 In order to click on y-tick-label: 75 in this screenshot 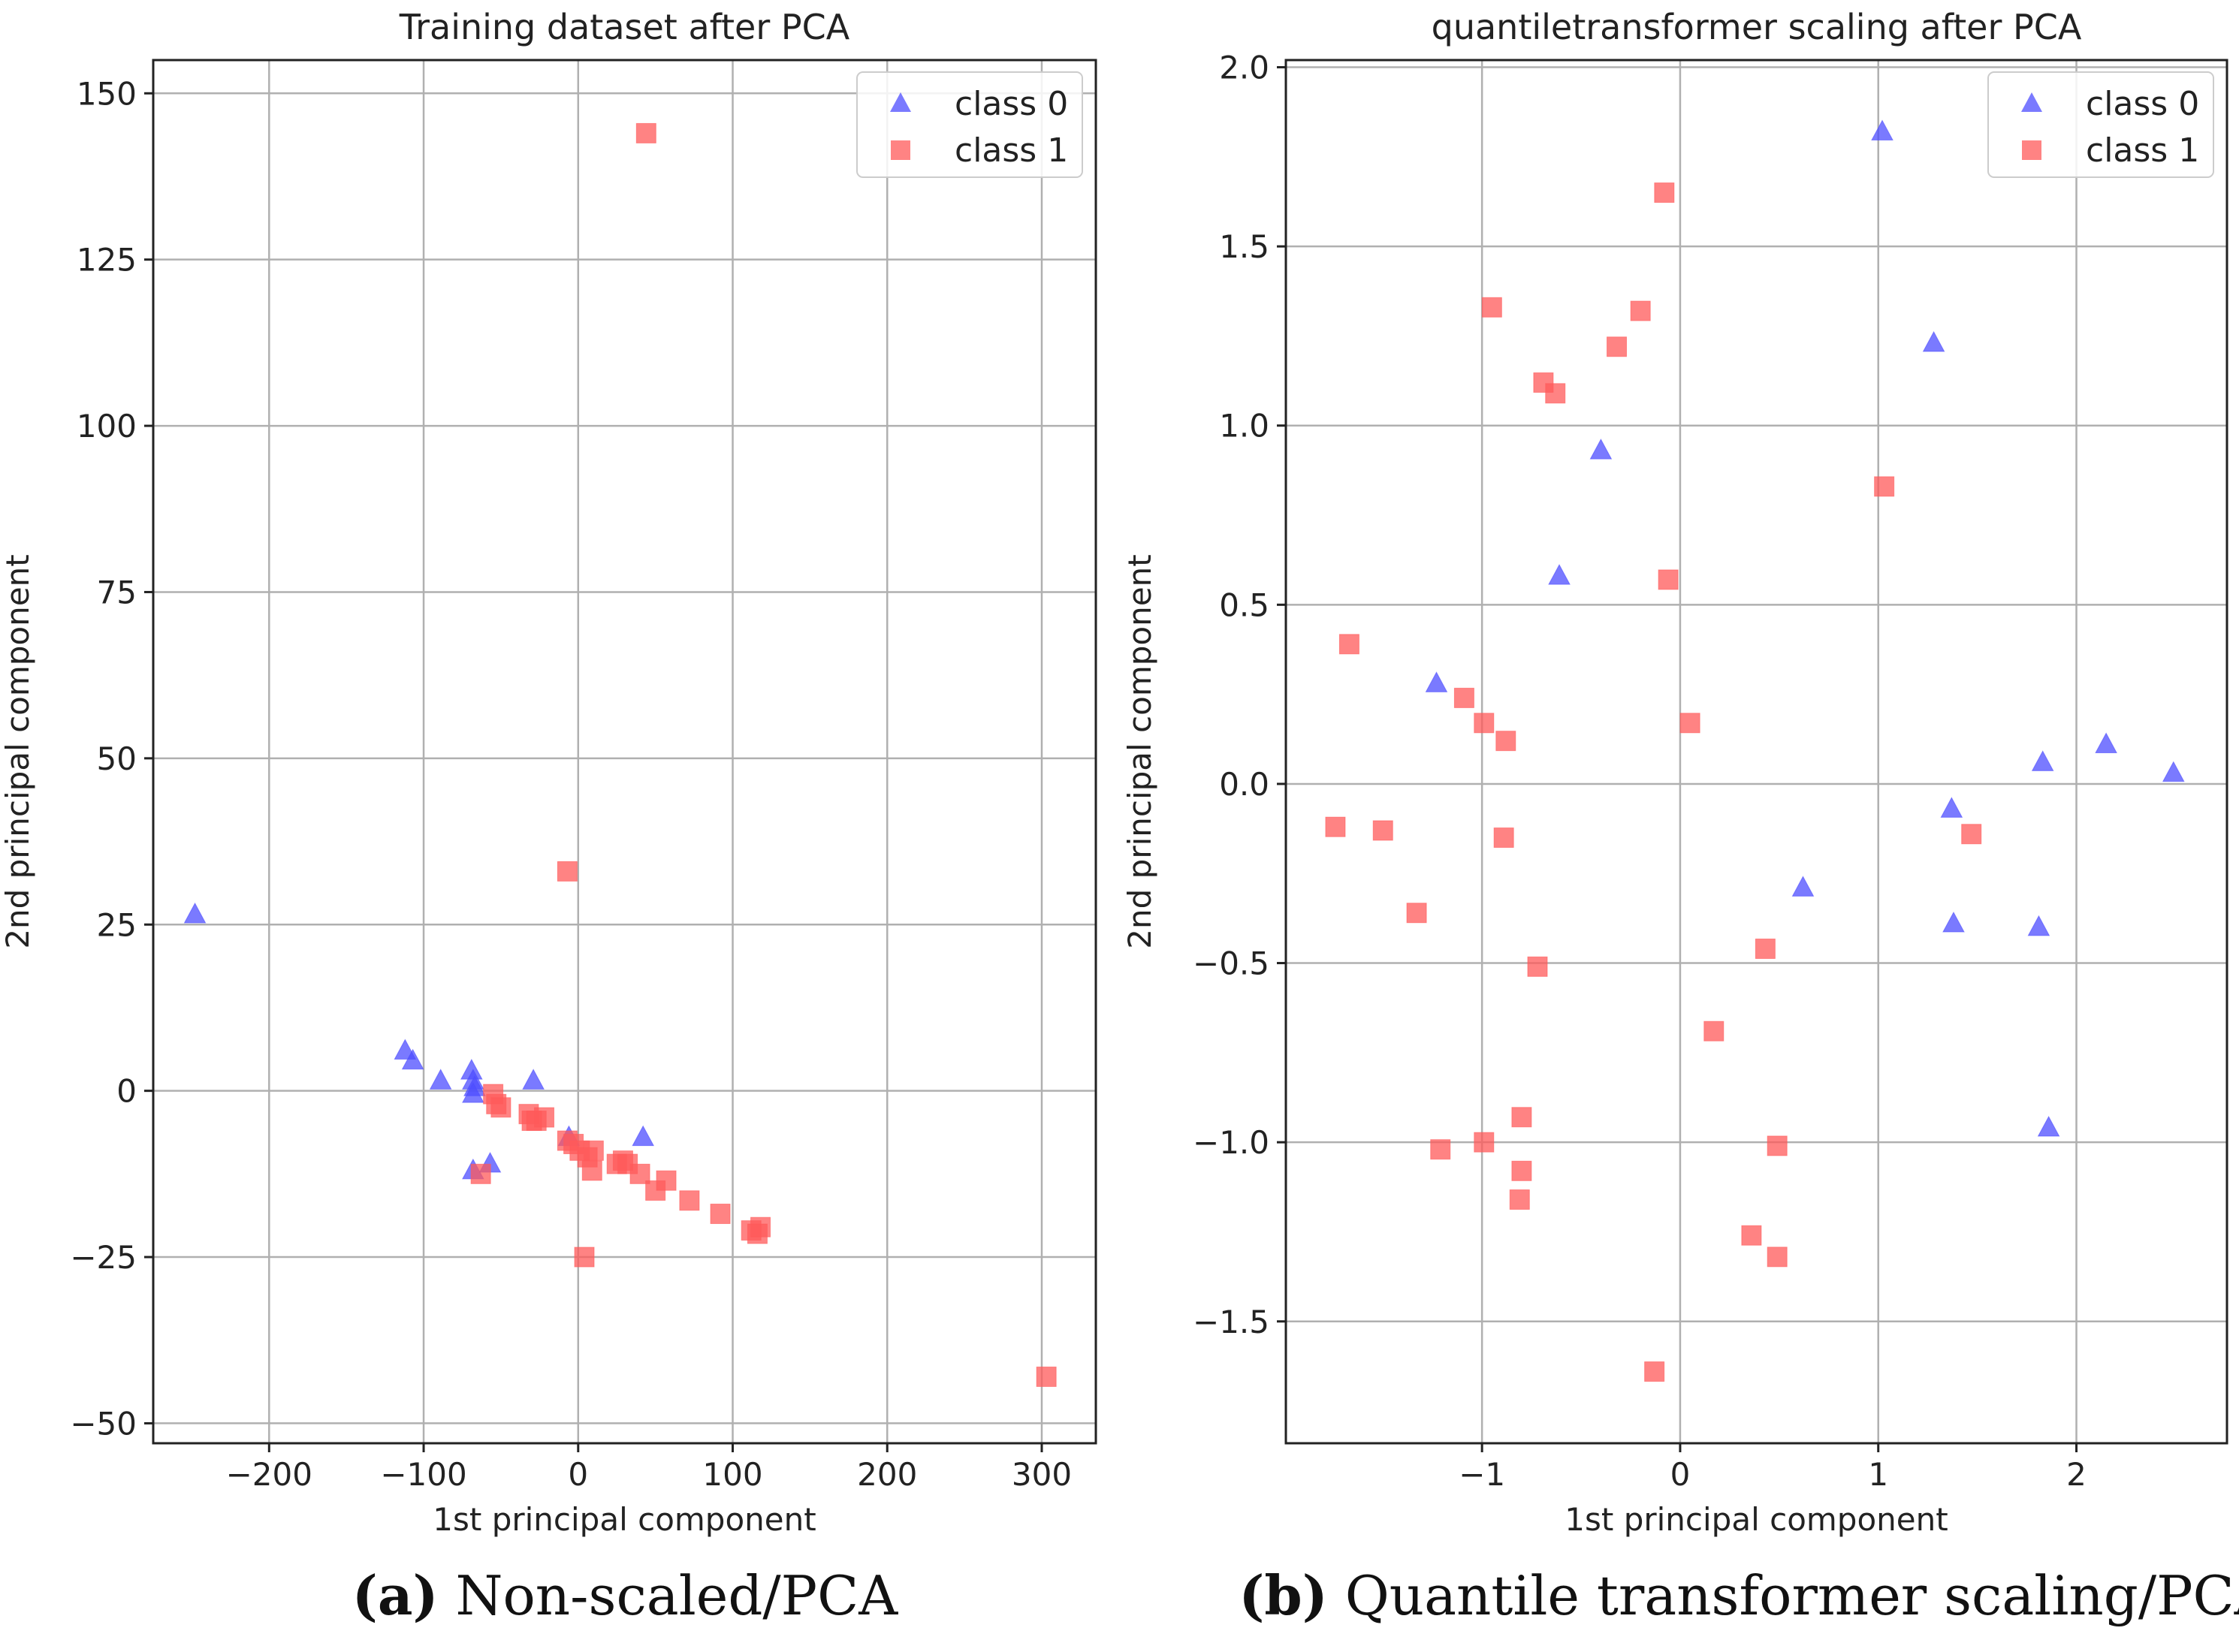, I will do `click(117, 592)`.